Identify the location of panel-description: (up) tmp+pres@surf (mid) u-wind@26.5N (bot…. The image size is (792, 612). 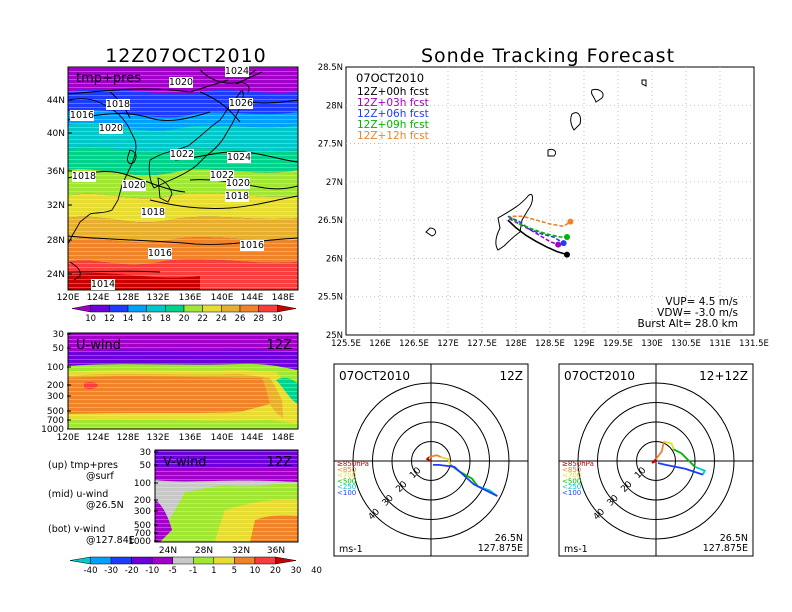
(91, 503).